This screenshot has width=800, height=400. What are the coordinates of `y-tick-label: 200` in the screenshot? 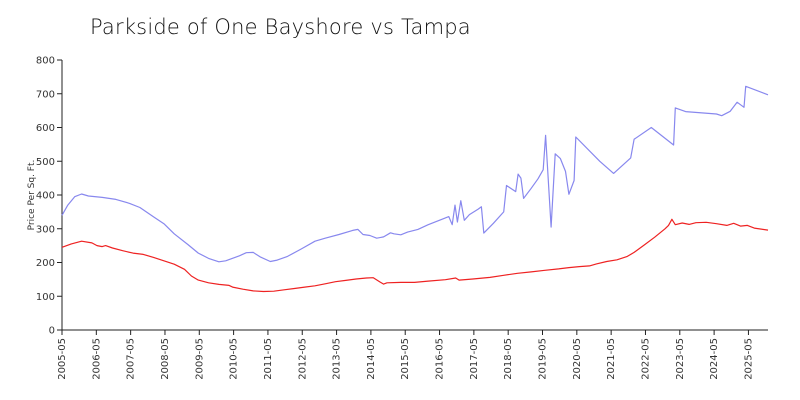 It's located at (45, 263).